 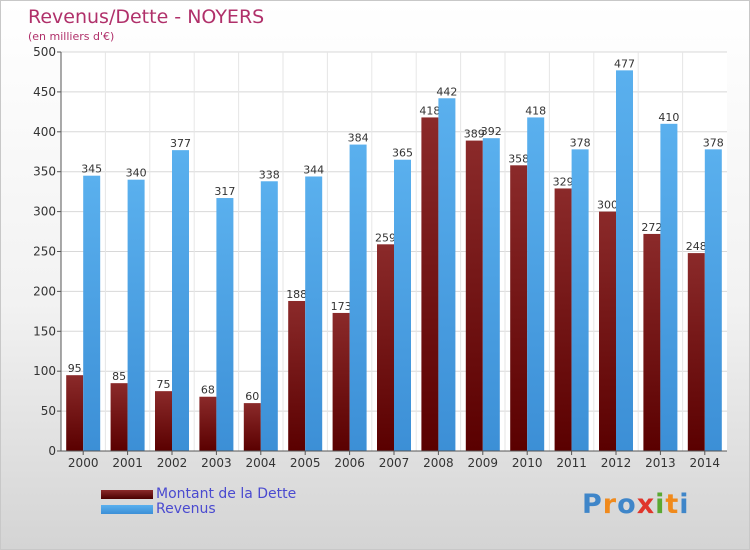 I want to click on data-label: 442, so click(x=446, y=91).